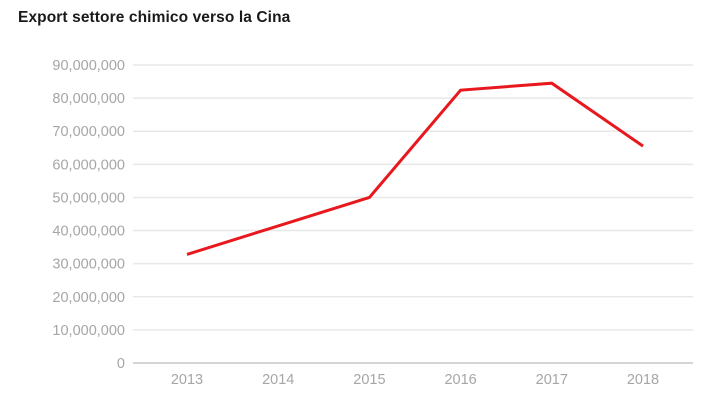 The width and height of the screenshot is (726, 409). I want to click on y-axis-tick-label: 50,000,000, so click(88, 198).